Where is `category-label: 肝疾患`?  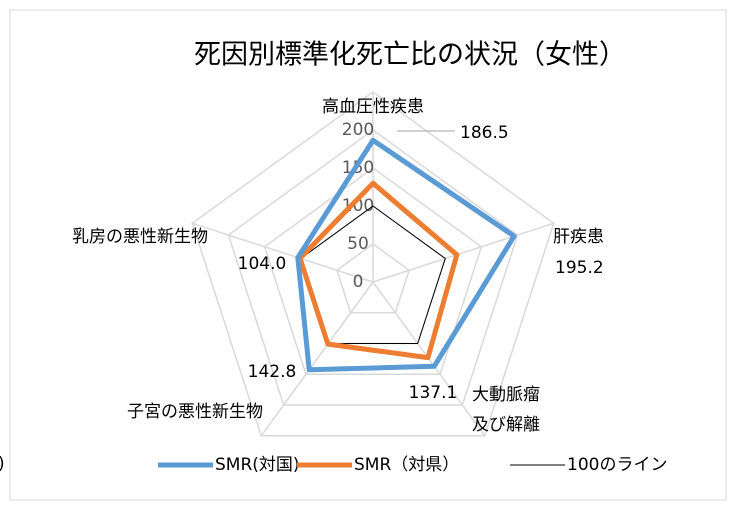
category-label: 肝疾患 is located at coordinates (578, 237).